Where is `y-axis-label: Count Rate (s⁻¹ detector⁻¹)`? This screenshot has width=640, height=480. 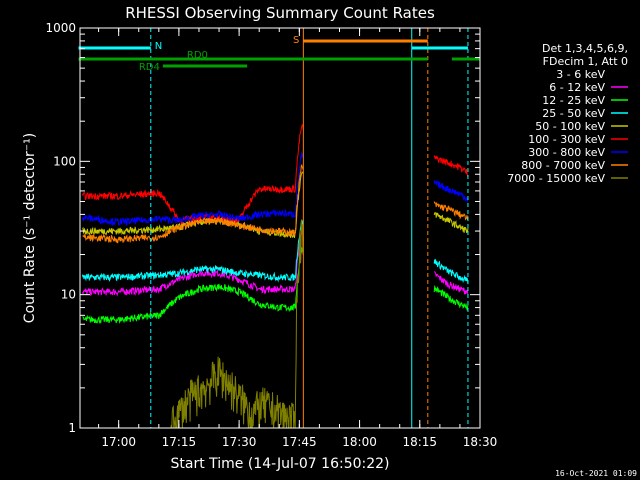
y-axis-label: Count Rate (s⁻¹ detector⁻¹) is located at coordinates (30, 228).